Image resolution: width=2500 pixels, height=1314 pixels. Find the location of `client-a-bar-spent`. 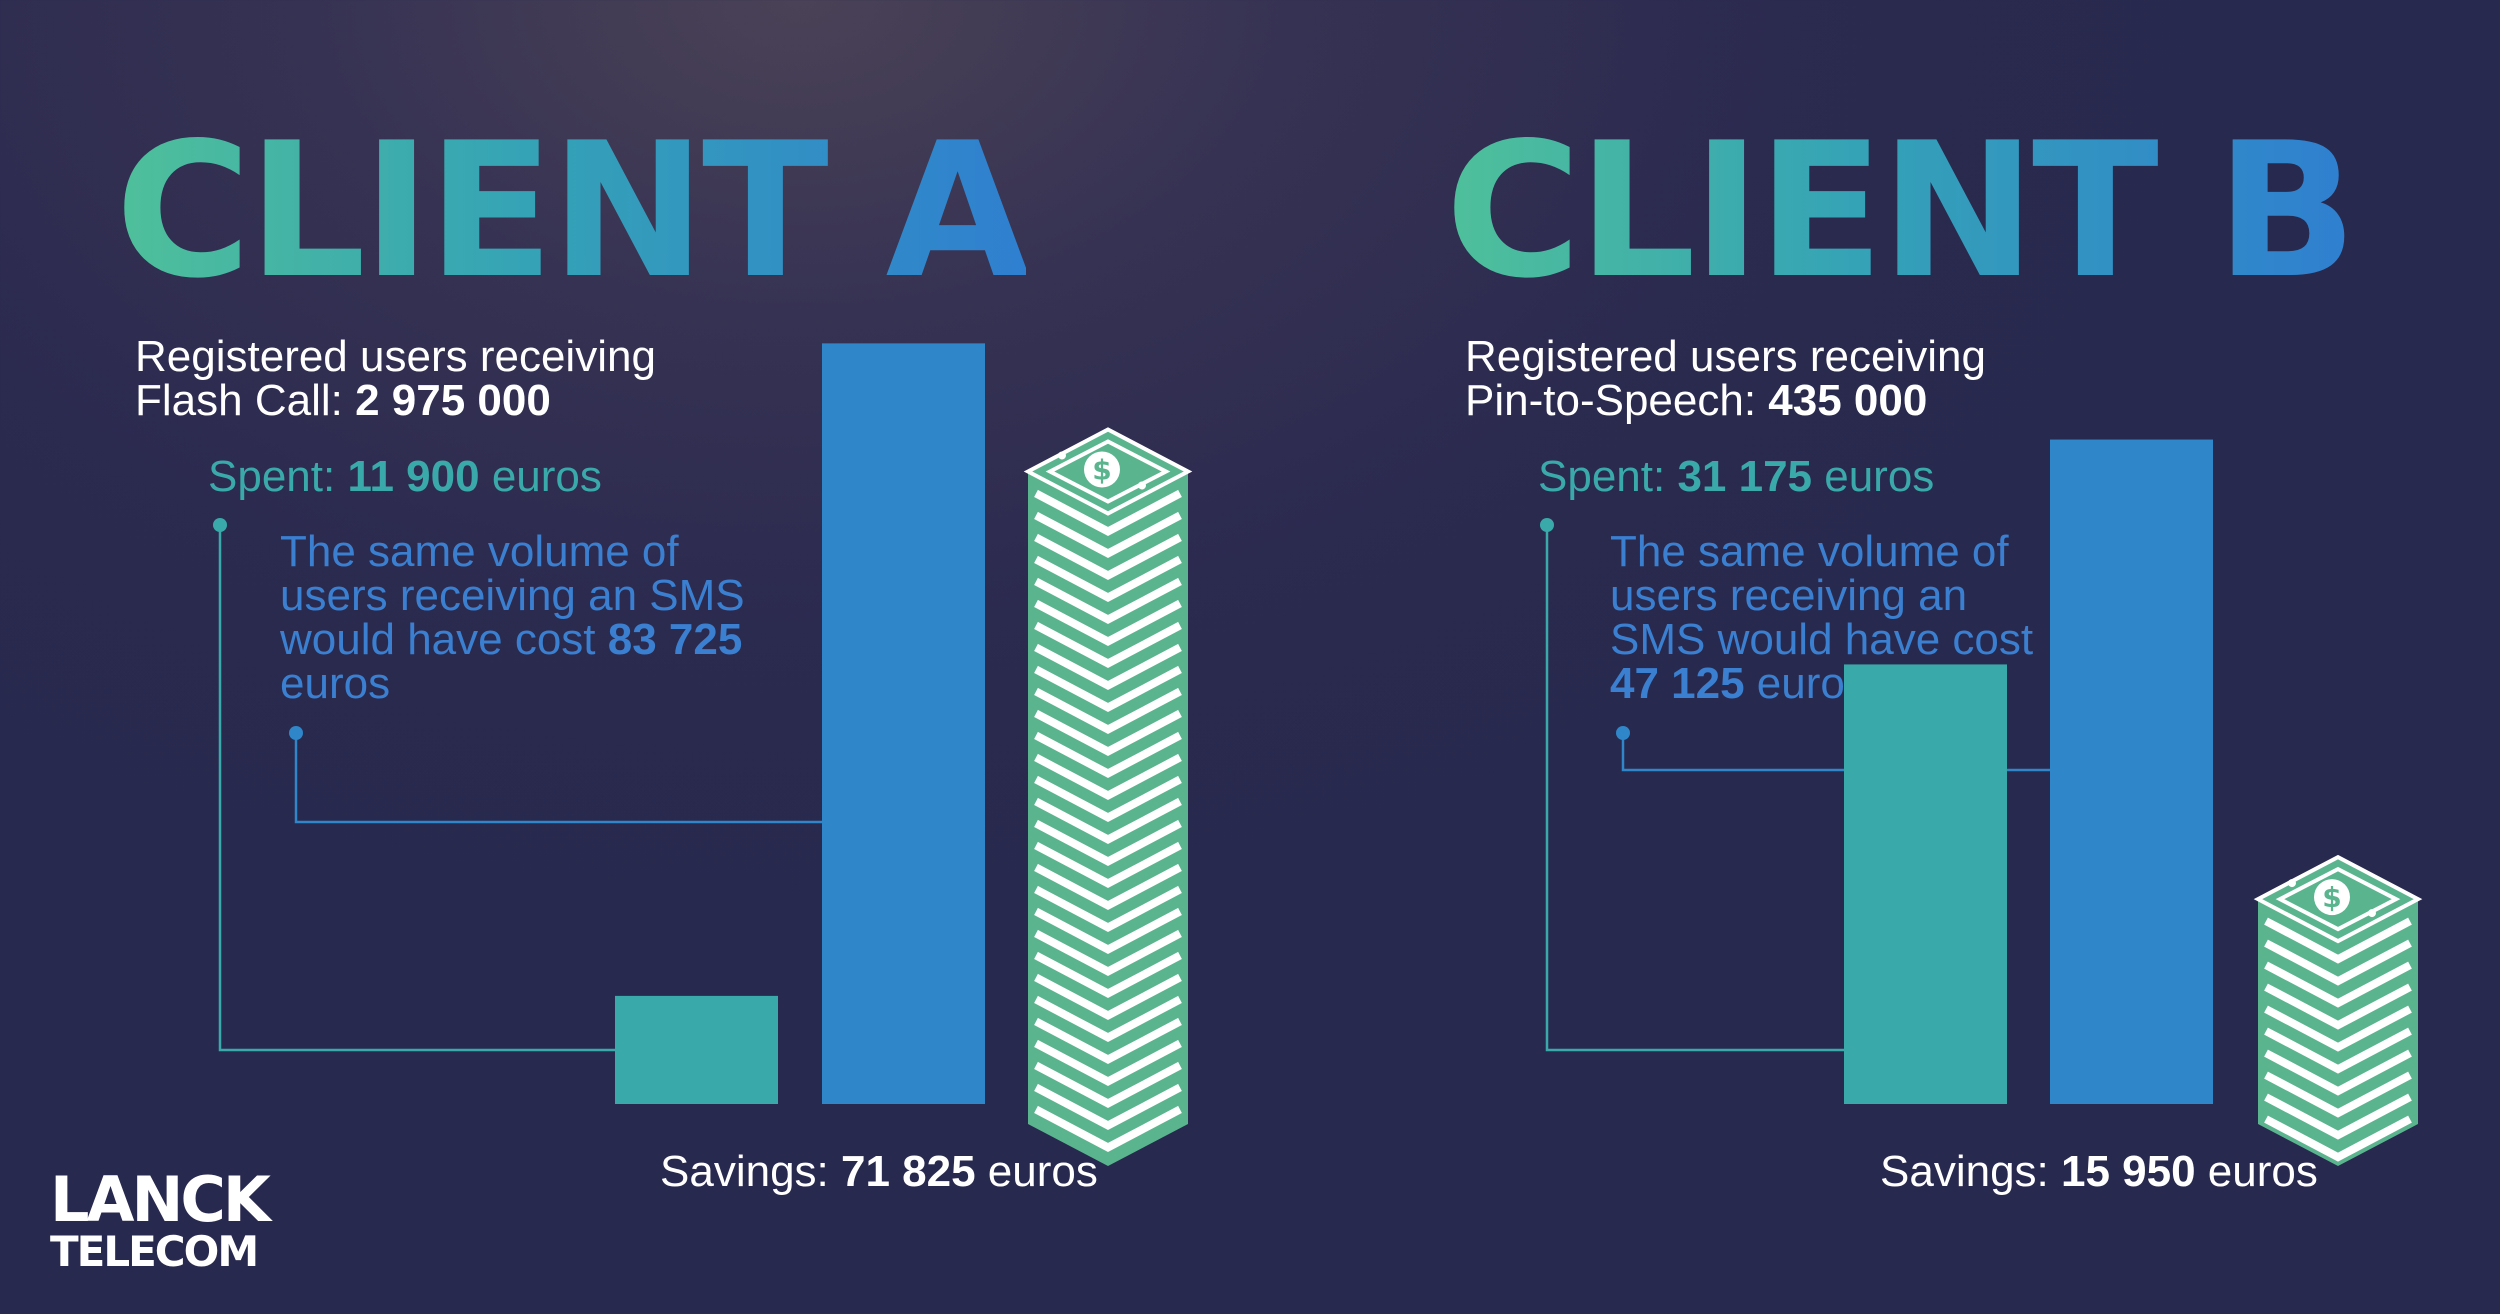

client-a-bar-spent is located at coordinates (696, 1049).